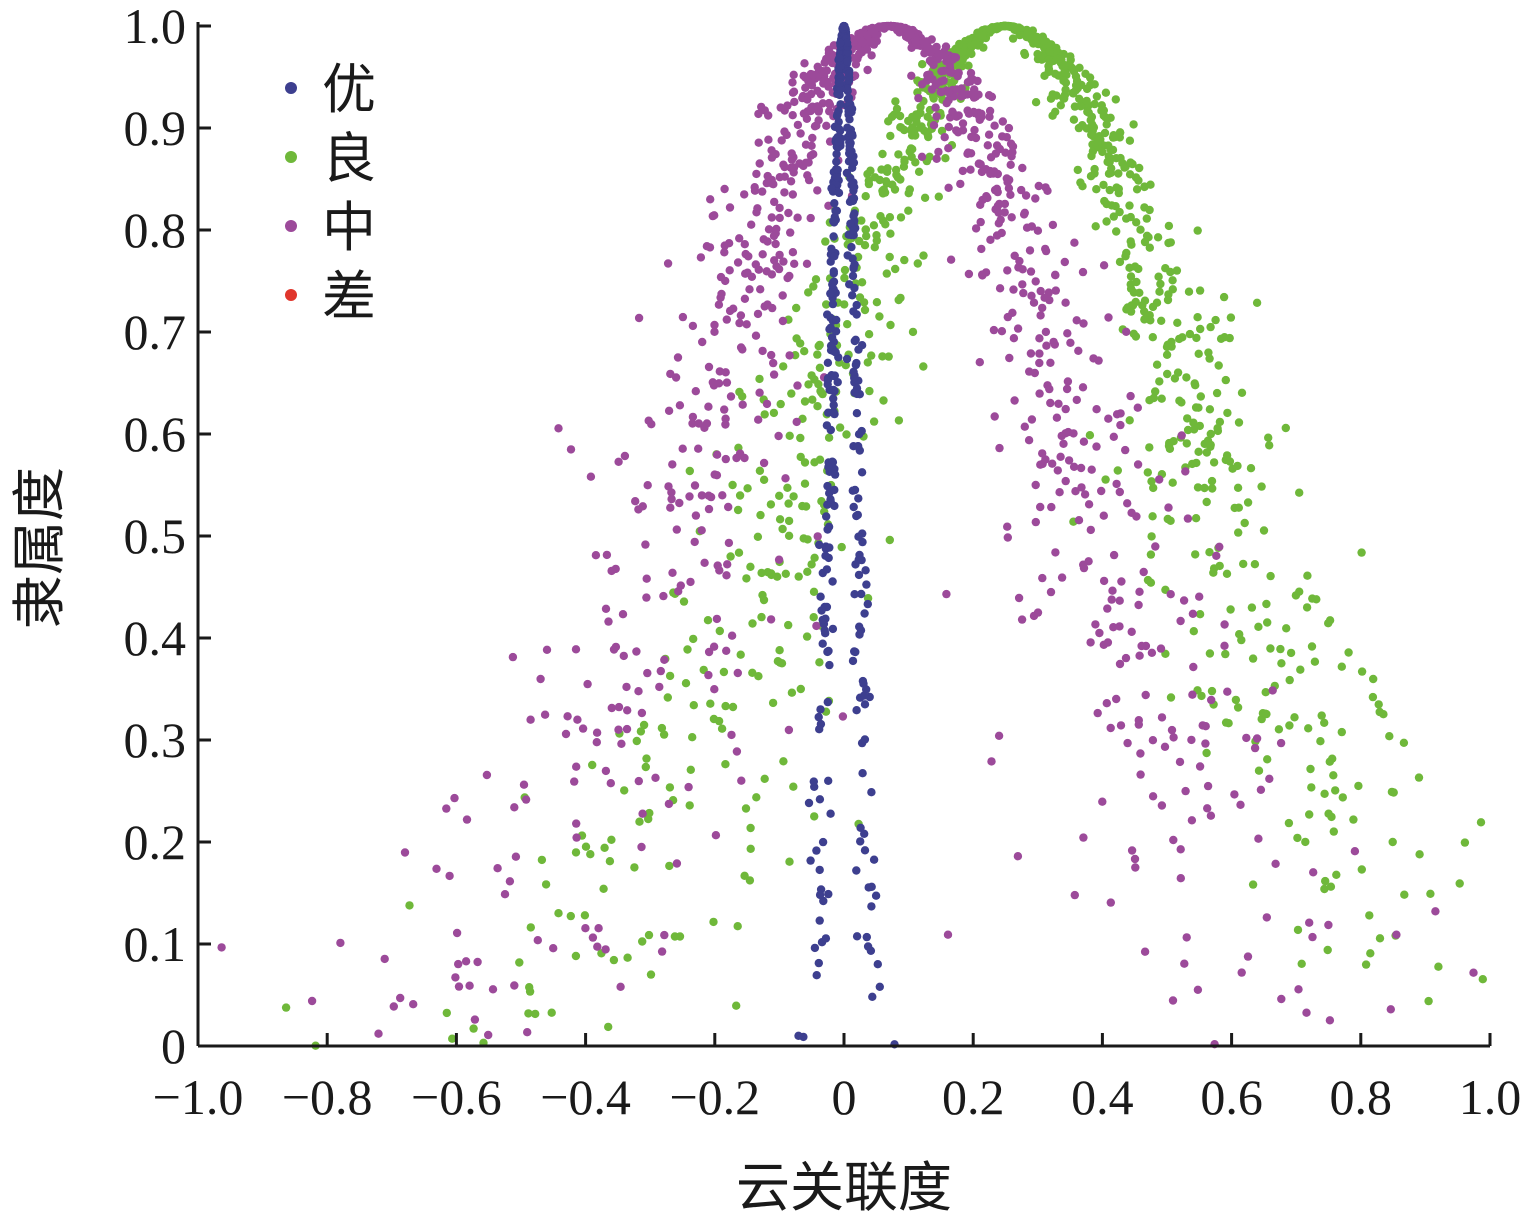  I want to click on y-tick-label: 0.8, so click(155, 230).